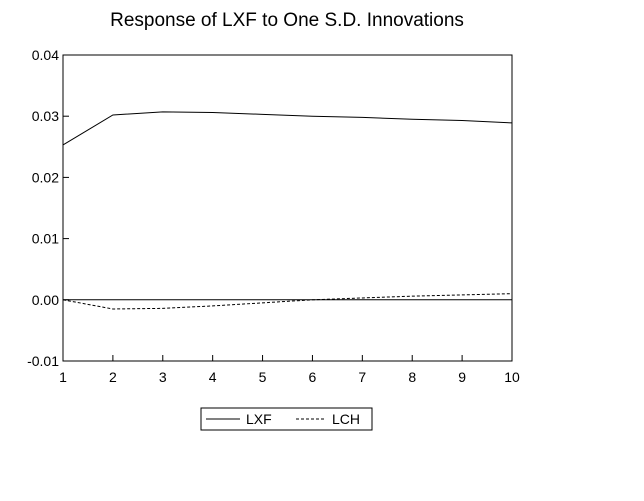 Image resolution: width=644 pixels, height=501 pixels. What do you see at coordinates (289, 370) in the screenshot?
I see `x-axis: 1 2 3 4 5 6 7 8 9 10` at bounding box center [289, 370].